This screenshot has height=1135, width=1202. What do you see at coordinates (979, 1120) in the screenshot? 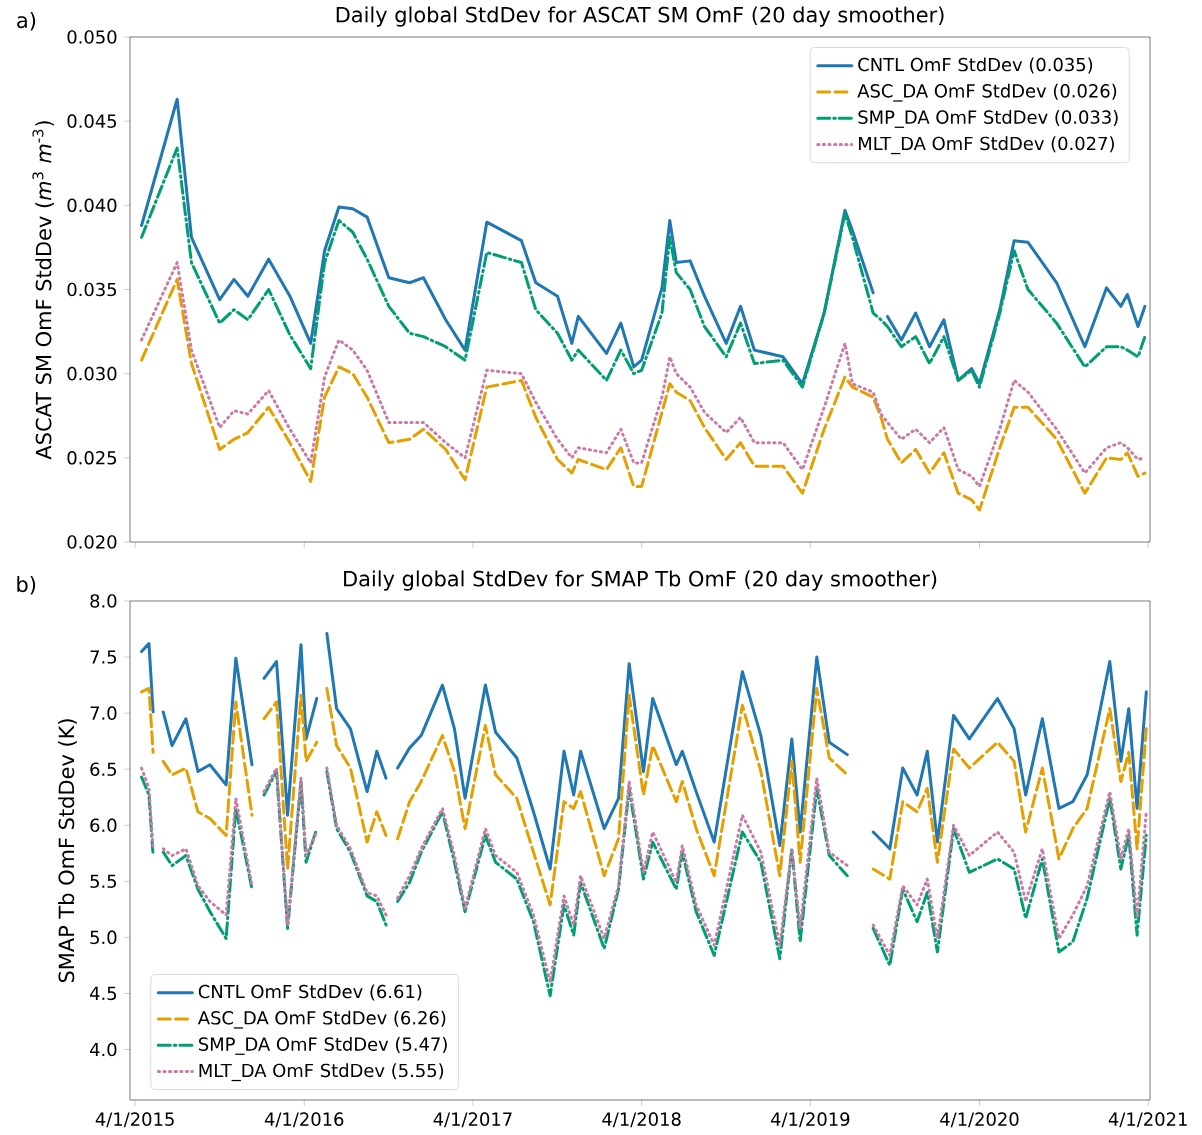
I see `x-tick-label: 4/1/2020` at bounding box center [979, 1120].